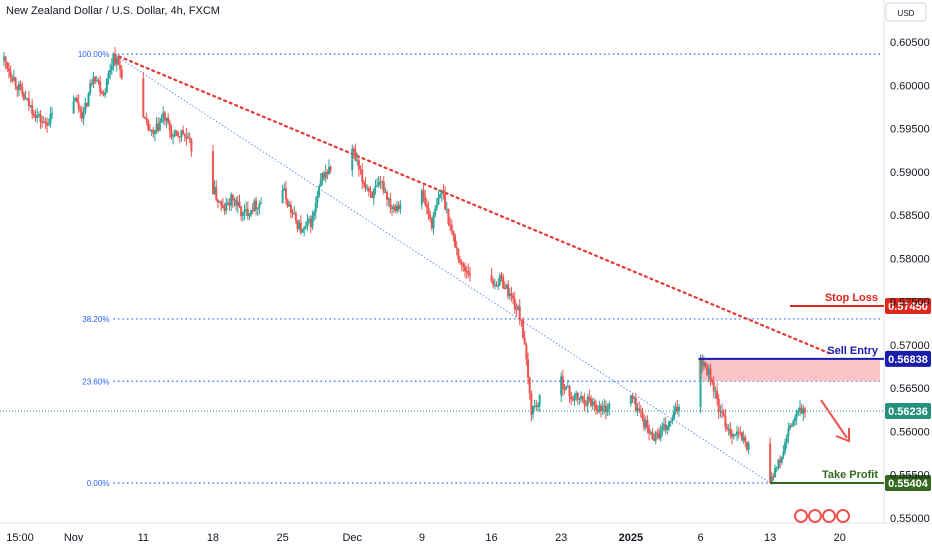  What do you see at coordinates (910, 519) in the screenshot?
I see `price-tick-label: 0.55000` at bounding box center [910, 519].